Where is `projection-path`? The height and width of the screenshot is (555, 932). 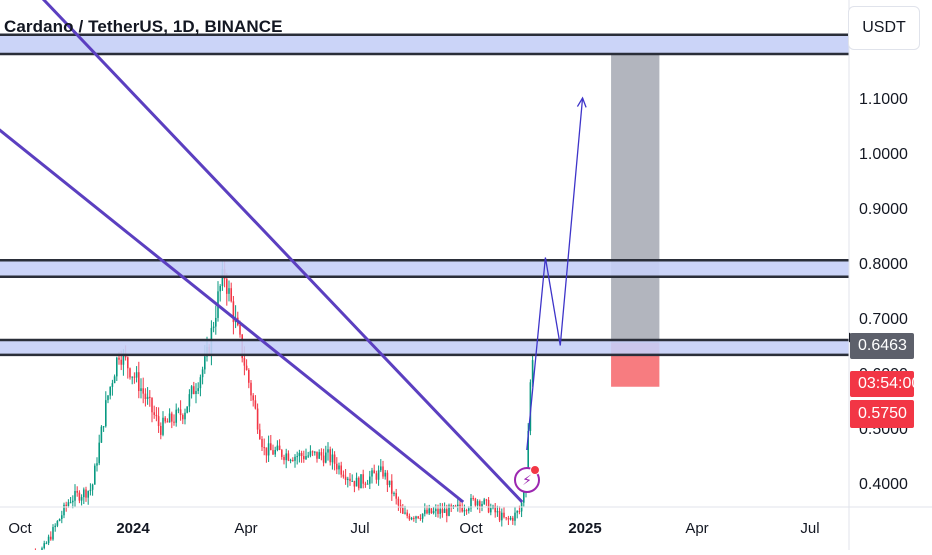 projection-path is located at coordinates (555, 274).